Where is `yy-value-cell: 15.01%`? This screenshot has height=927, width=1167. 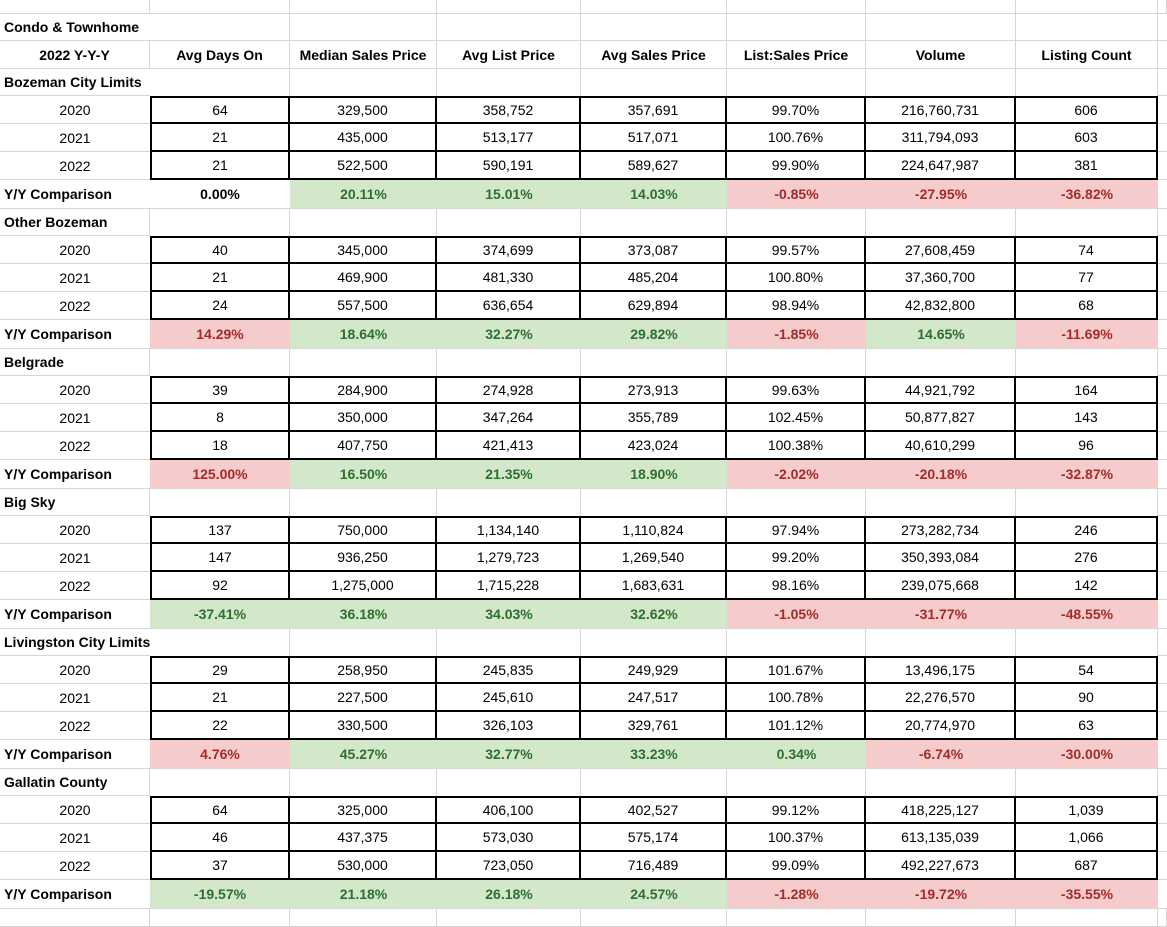
yy-value-cell: 15.01% is located at coordinates (509, 194).